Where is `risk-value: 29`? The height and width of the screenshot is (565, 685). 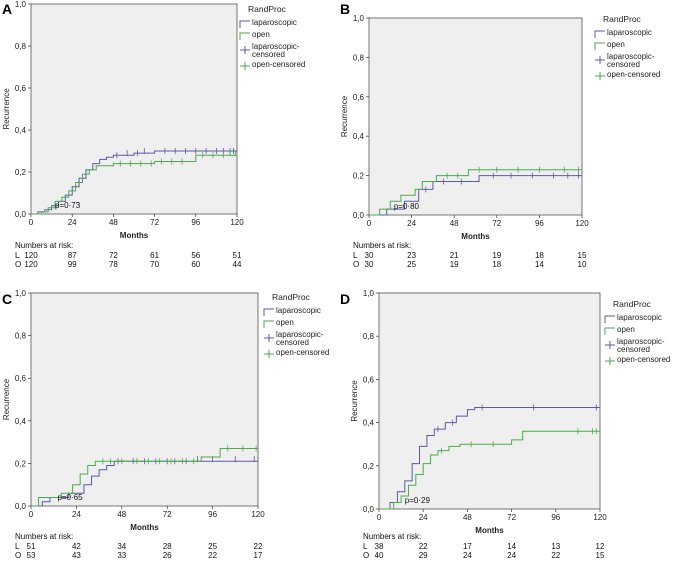 risk-value: 29 is located at coordinates (423, 555).